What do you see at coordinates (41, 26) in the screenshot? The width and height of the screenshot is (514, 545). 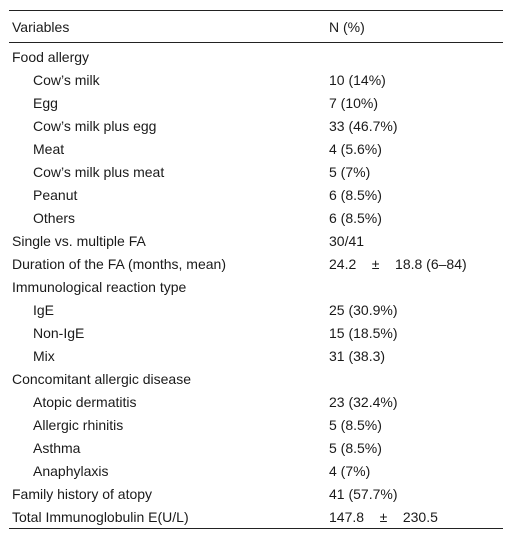 I see `header-variables: Variables` at bounding box center [41, 26].